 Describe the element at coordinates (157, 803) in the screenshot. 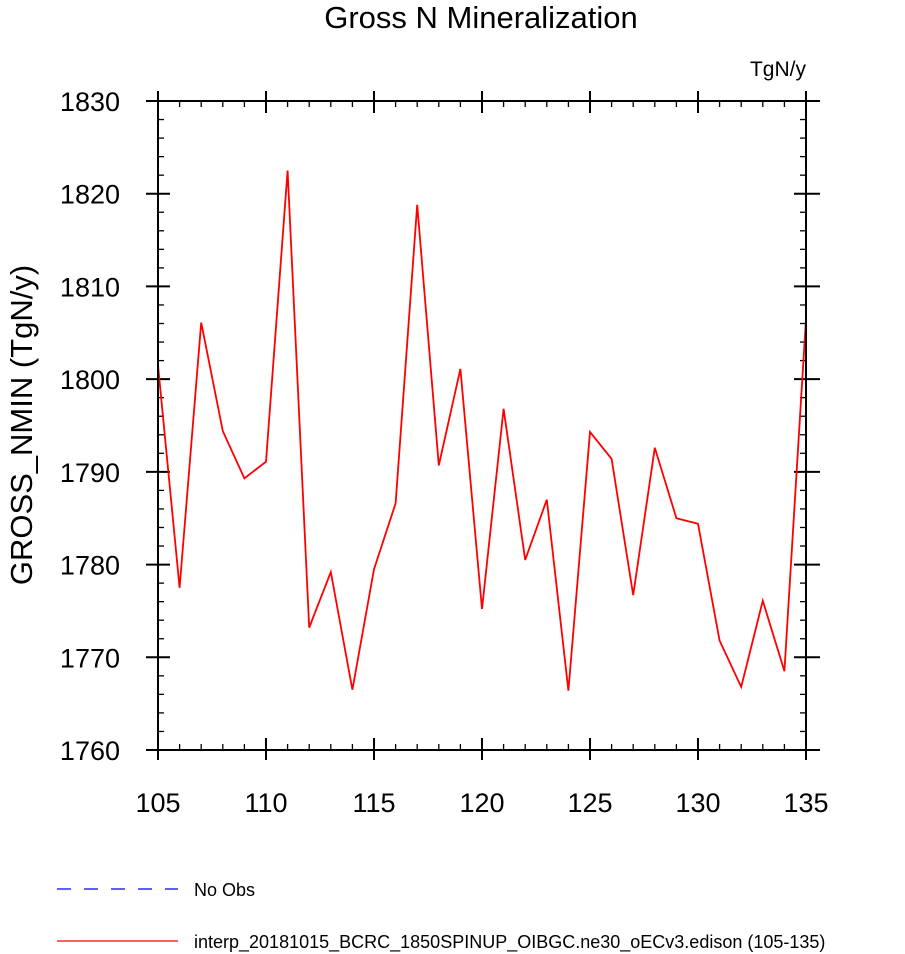

I see `x-tick-label: 105` at that location.